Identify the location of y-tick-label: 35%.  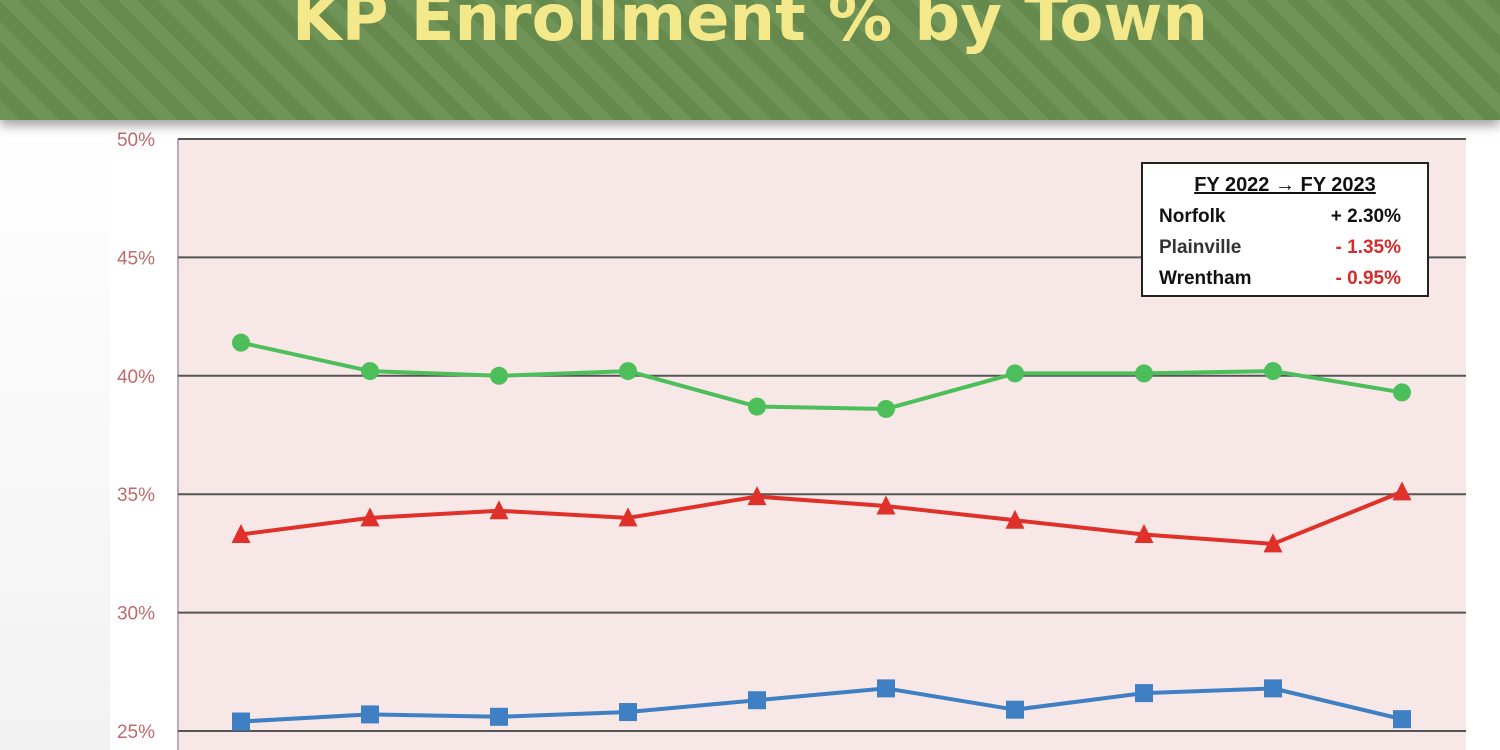
(136, 495).